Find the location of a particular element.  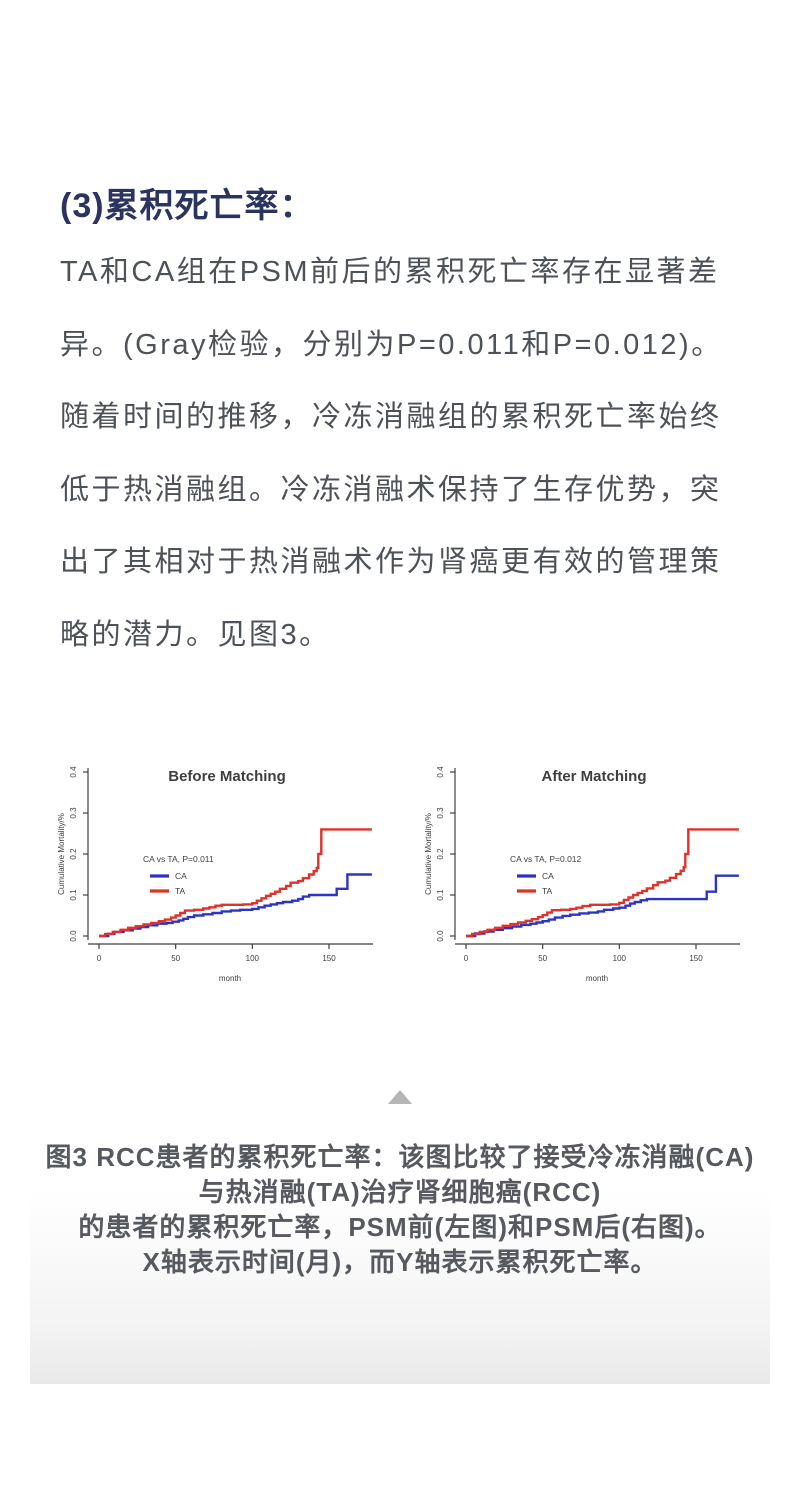

caption-line: 与热消融(TA)治疗肾细胞癌(RCC) is located at coordinates (400, 1192).